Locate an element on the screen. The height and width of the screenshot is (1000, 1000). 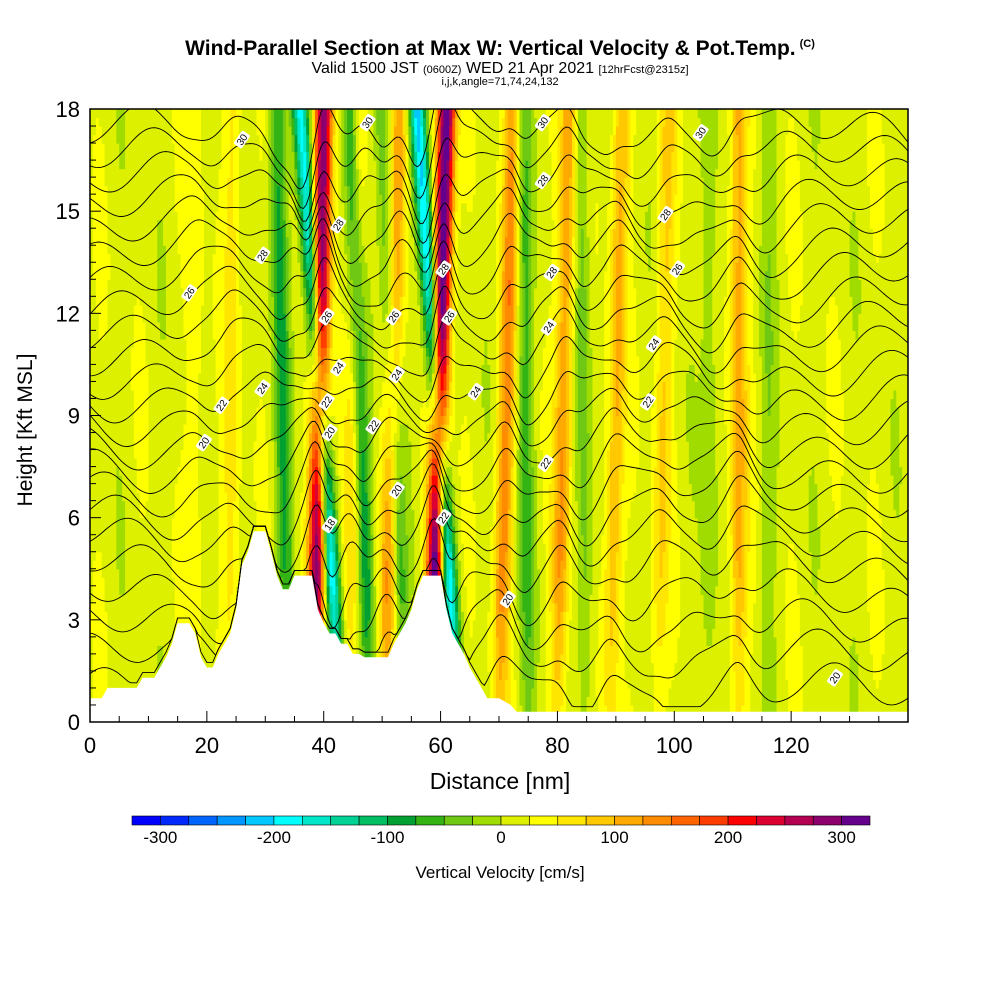
subtitle-forecast: [12hrFcst@2315z] is located at coordinates (643, 70).